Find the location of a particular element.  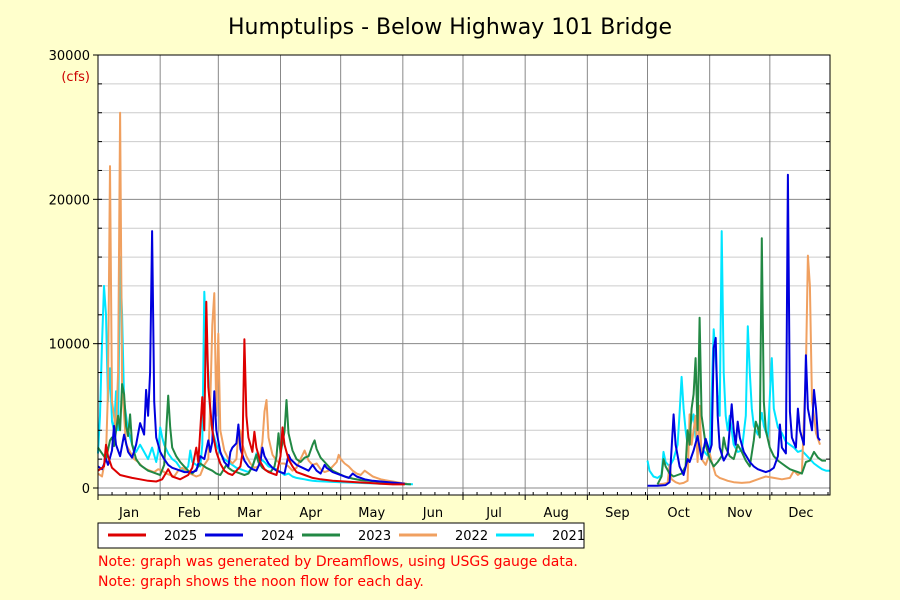

x-tick-label: Apr is located at coordinates (310, 513).